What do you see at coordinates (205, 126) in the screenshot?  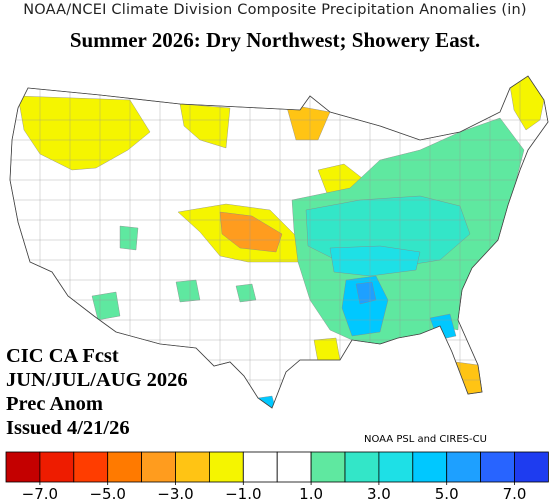 I see `dry-region-northern-plains` at bounding box center [205, 126].